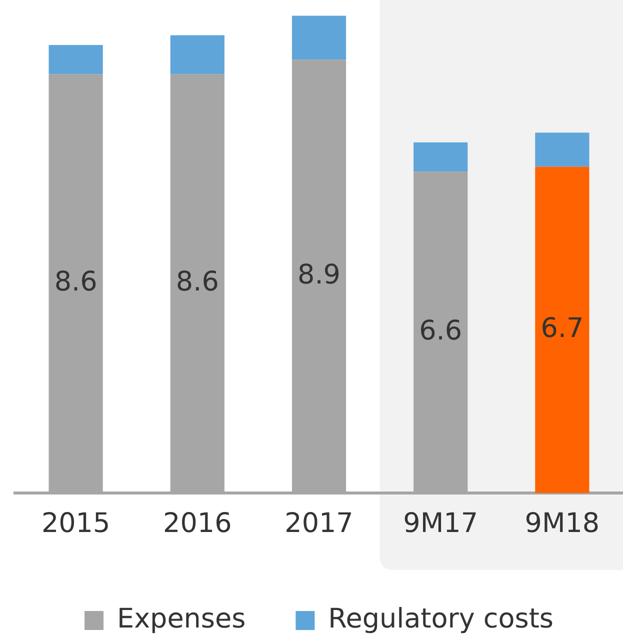 Image resolution: width=623 pixels, height=644 pixels. Describe the element at coordinates (319, 274) in the screenshot. I see `data-label: 8.9` at that location.